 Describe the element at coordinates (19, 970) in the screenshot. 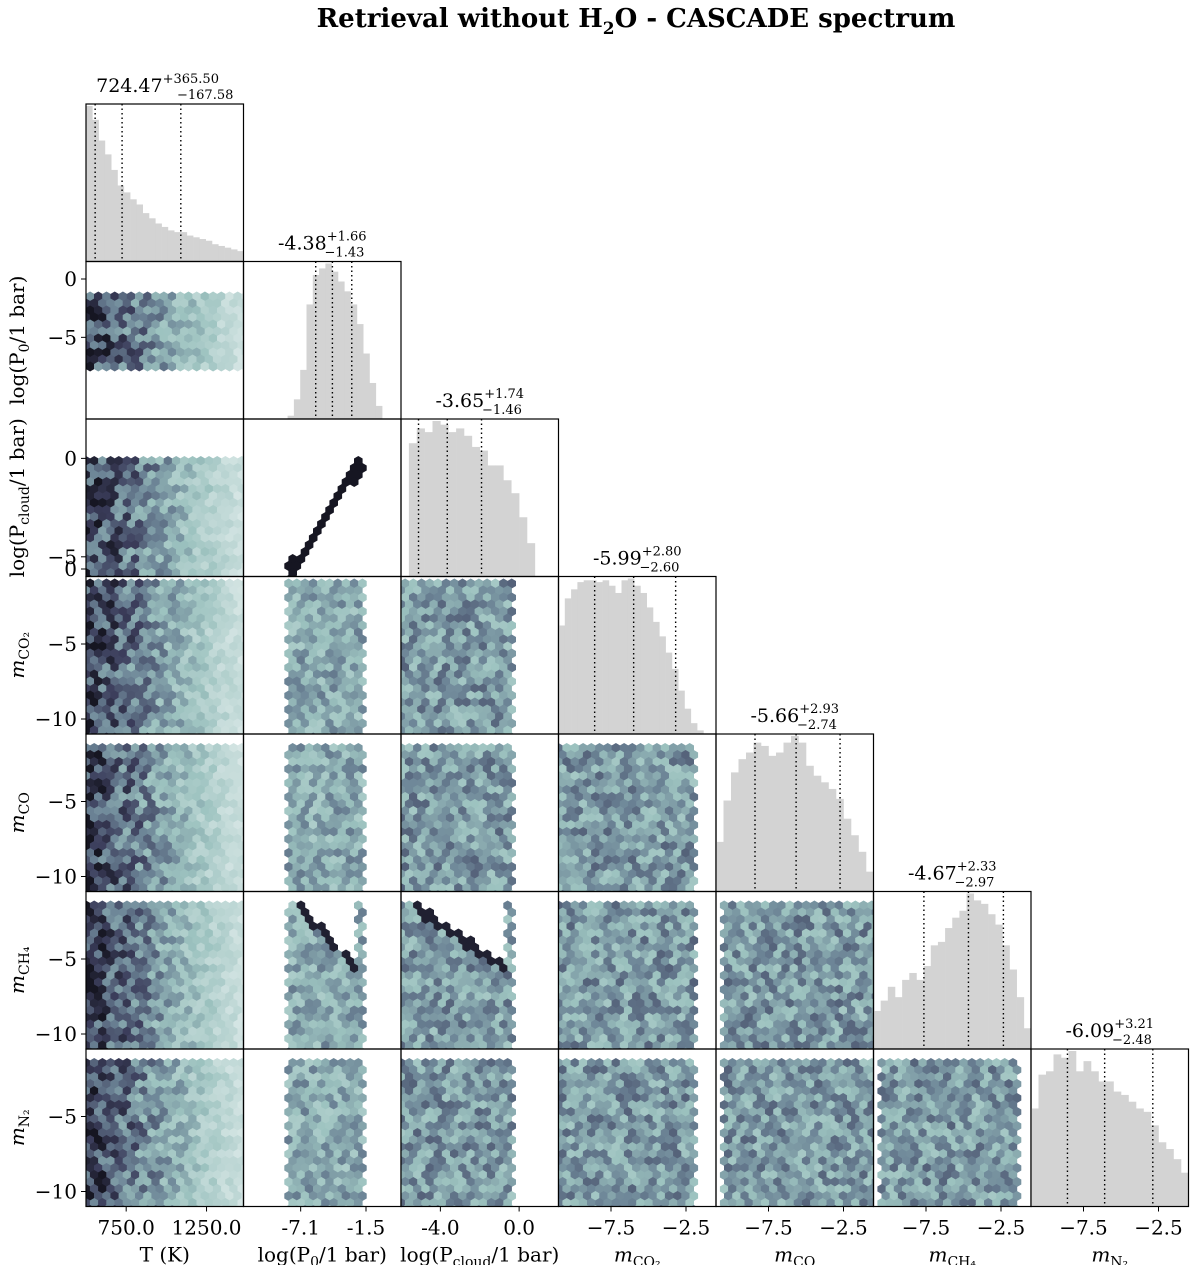

I see `y-axis-label-mCH4: mCH₄` at that location.